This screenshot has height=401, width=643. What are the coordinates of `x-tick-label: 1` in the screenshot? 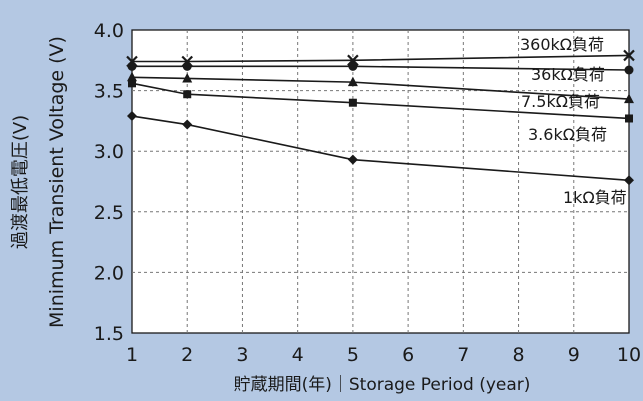 It's located at (132, 355).